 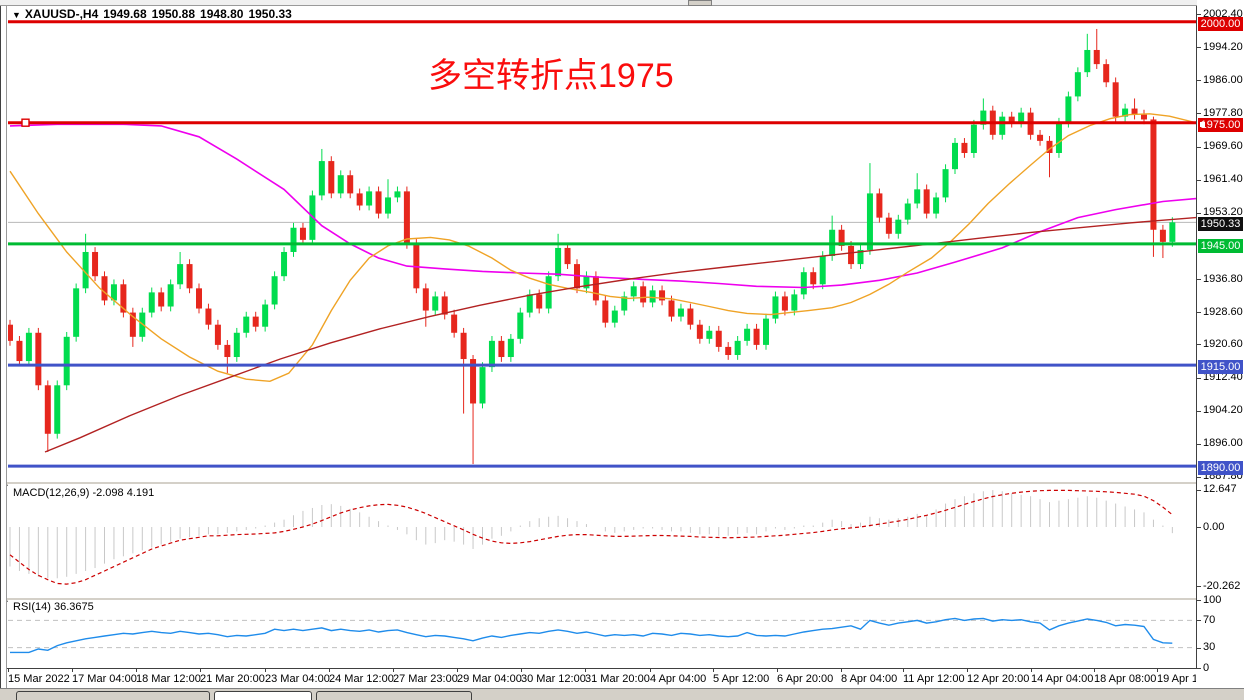 What do you see at coordinates (1214, 526) in the screenshot?
I see `macd-axis-label: 0.00` at bounding box center [1214, 526].